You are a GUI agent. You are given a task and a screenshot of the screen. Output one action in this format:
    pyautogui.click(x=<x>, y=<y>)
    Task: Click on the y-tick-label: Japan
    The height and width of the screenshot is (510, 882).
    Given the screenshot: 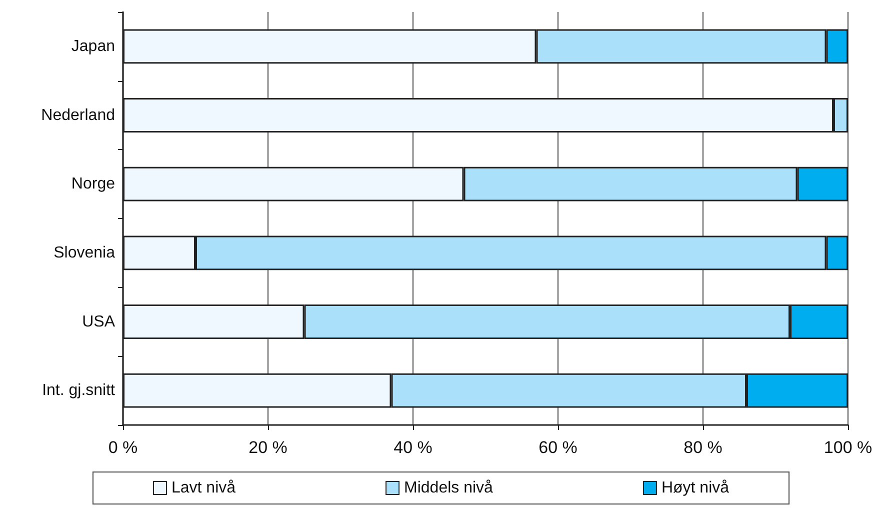 What is the action you would take?
    pyautogui.click(x=93, y=46)
    